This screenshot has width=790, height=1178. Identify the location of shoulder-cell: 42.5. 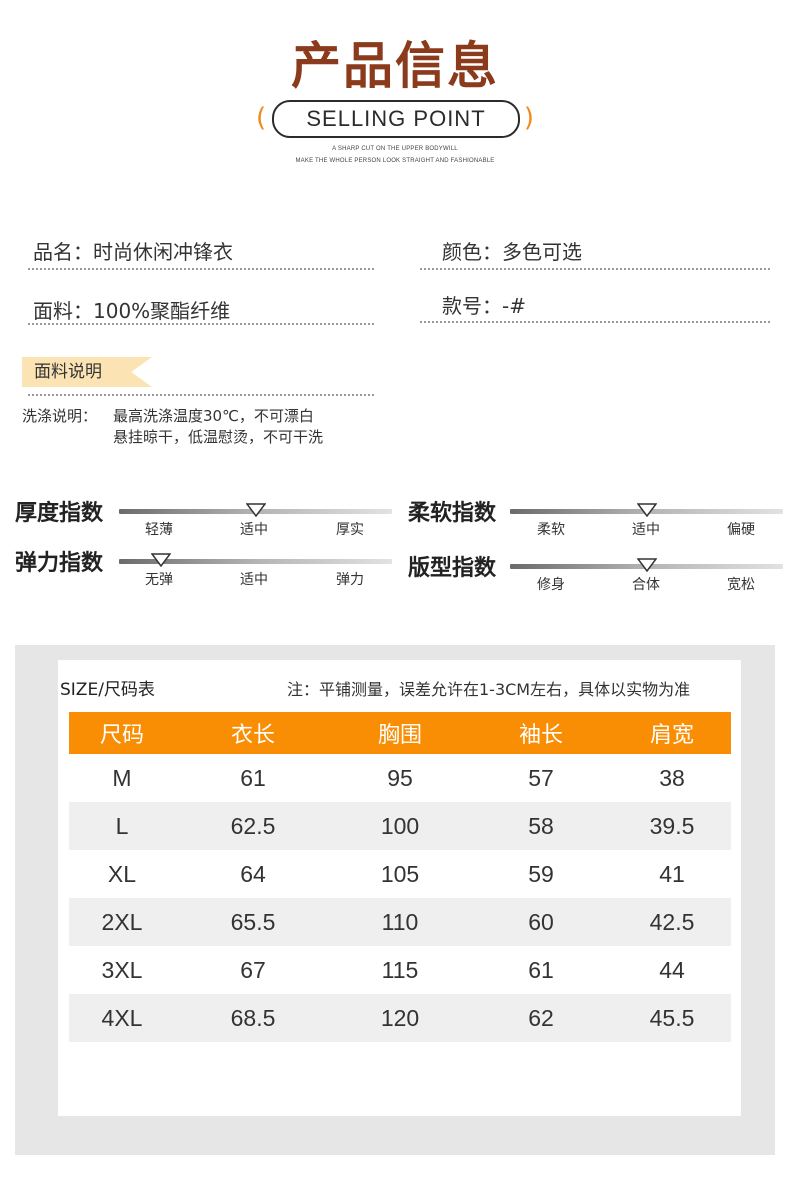
(672, 922).